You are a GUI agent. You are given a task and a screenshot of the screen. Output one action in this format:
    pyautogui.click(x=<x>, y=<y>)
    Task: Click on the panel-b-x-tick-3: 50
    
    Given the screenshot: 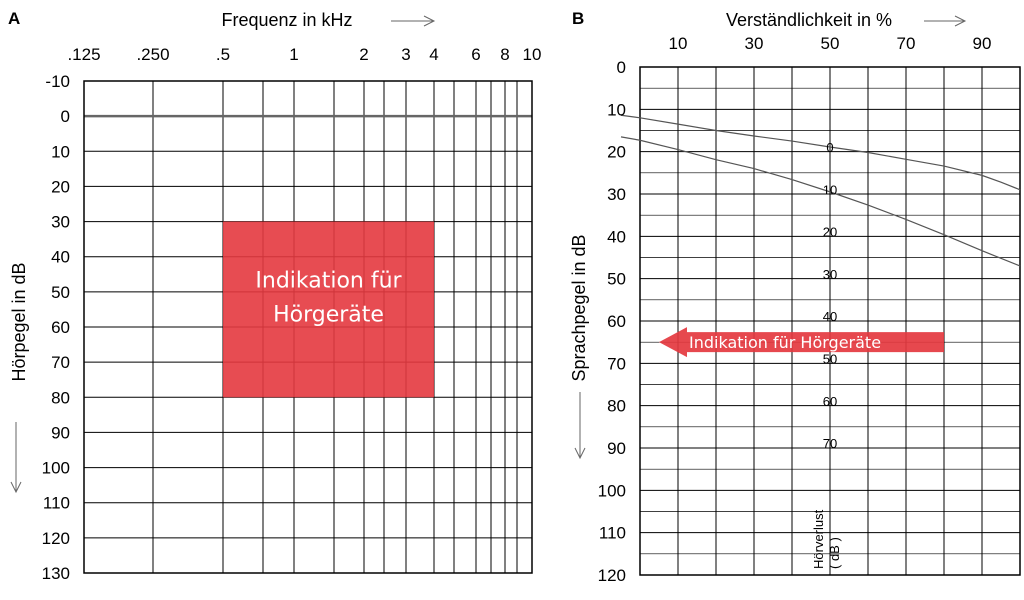 What is the action you would take?
    pyautogui.click(x=830, y=43)
    